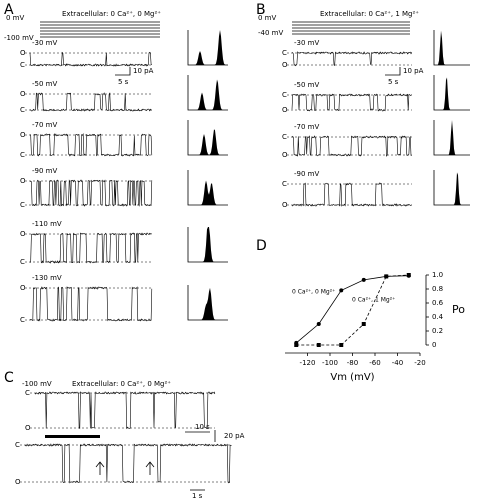  What do you see at coordinates (261, 10) in the screenshot?
I see `panel-label: B` at bounding box center [261, 10].